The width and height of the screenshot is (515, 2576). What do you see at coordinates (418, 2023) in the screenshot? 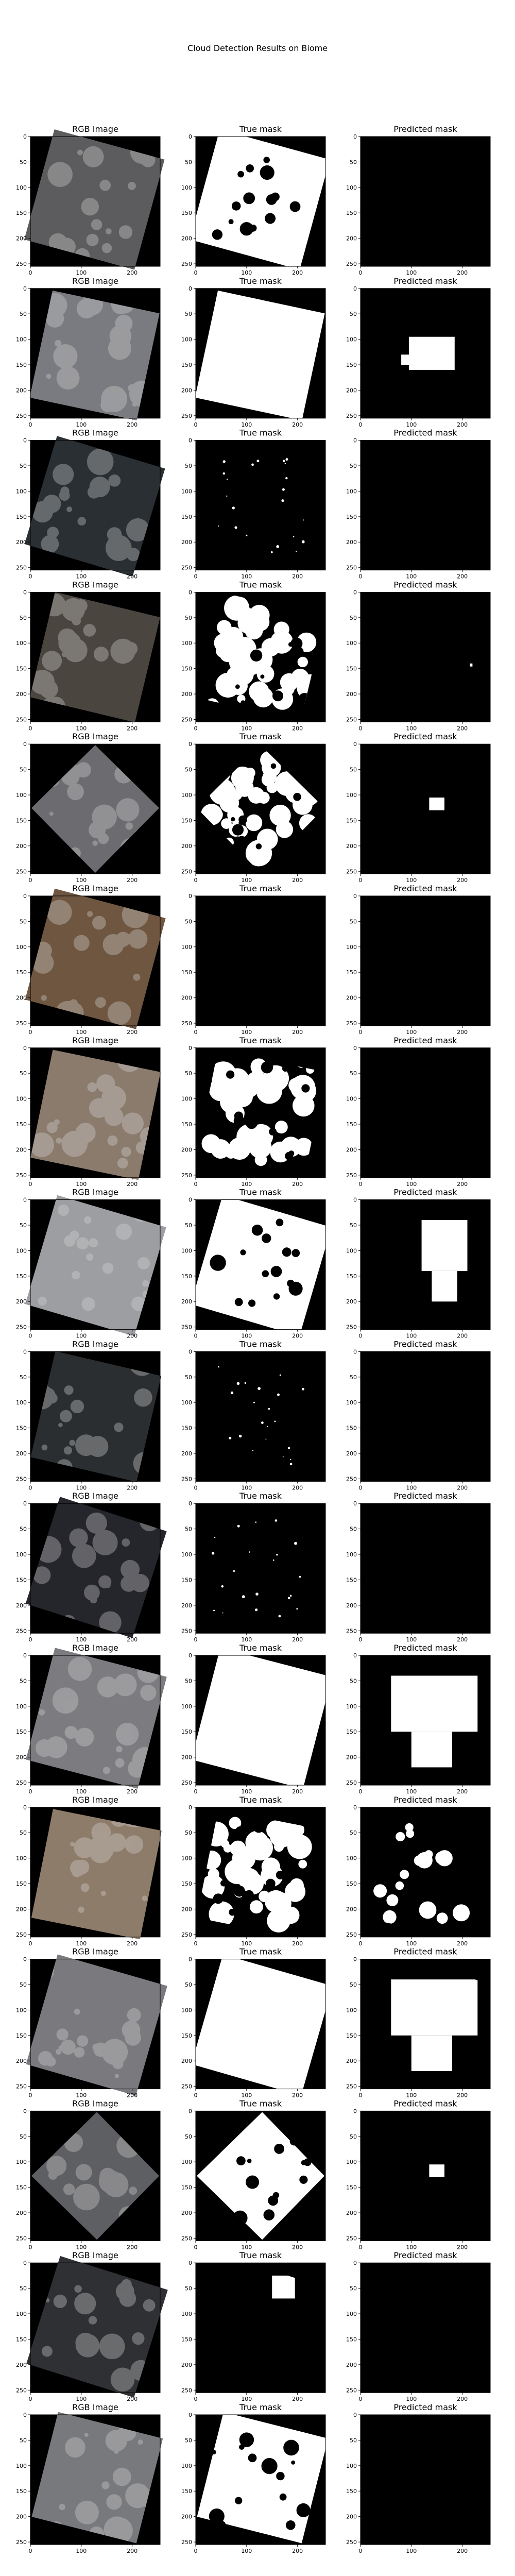
I see `panel-predicted-mask-row-13: Predicted mask 0 100 200 0 50 100 150 200 250` at bounding box center [418, 2023].